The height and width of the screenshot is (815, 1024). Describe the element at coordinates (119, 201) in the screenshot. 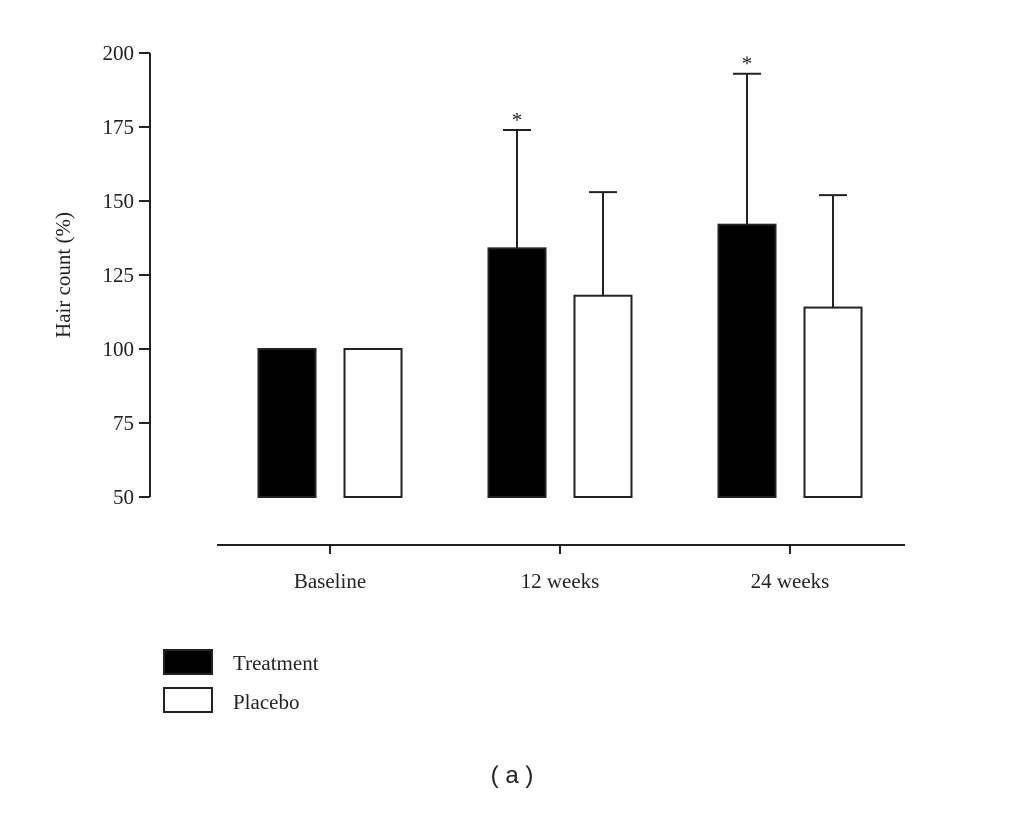

I see `y-tick-label: 150` at that location.